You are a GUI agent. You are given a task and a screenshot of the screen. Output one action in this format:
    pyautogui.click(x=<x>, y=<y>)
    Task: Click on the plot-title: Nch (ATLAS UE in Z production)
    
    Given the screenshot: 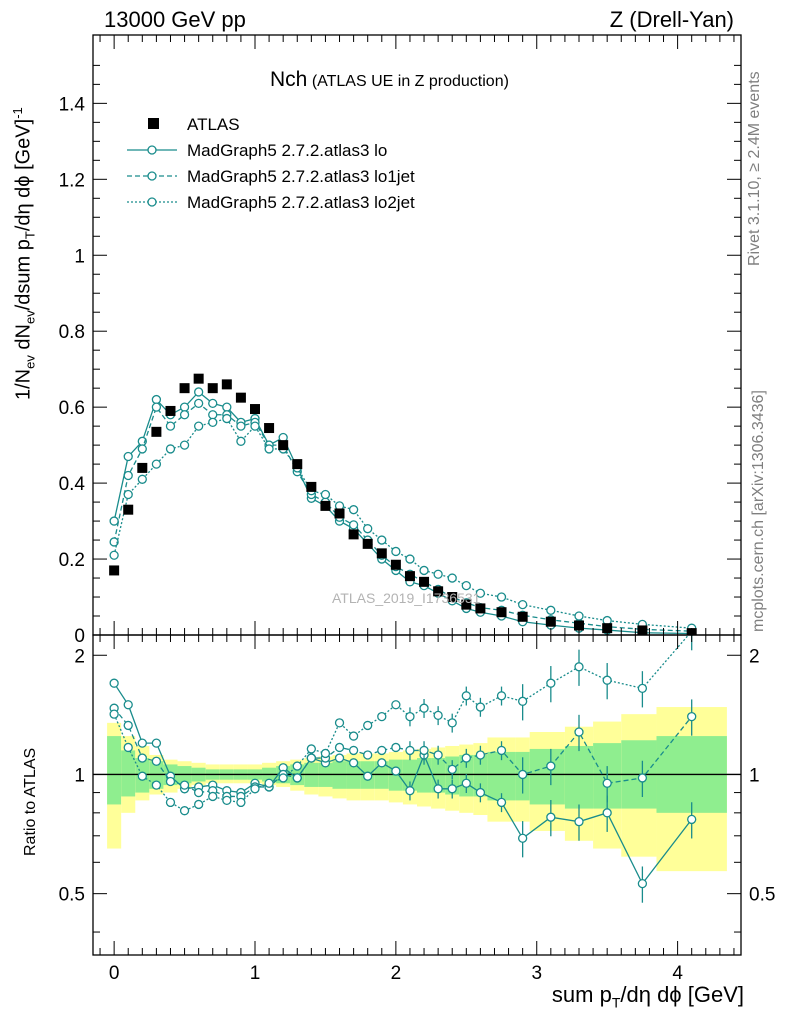 What is the action you would take?
    pyautogui.click(x=389, y=80)
    